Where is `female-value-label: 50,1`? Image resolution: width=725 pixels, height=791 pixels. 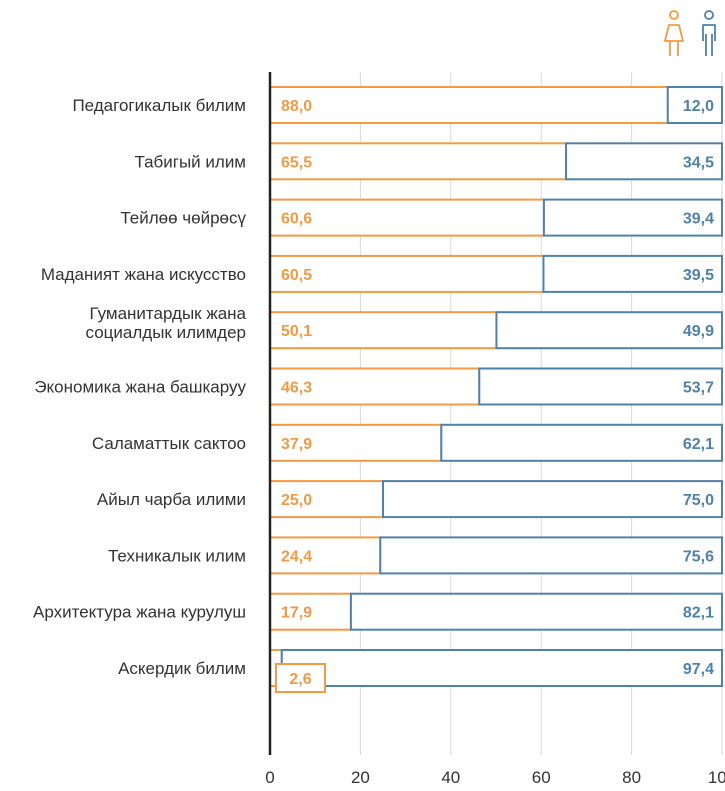
female-value-label: 50,1 is located at coordinates (296, 331).